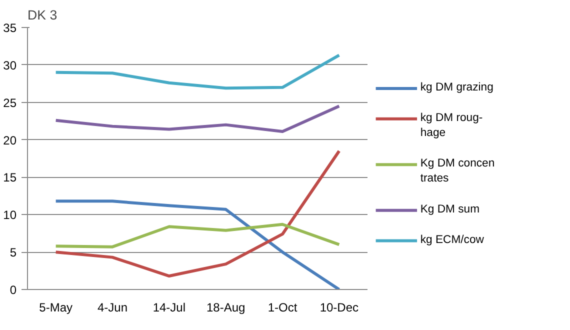  I want to click on legend-label: Kg DM sum, so click(450, 209).